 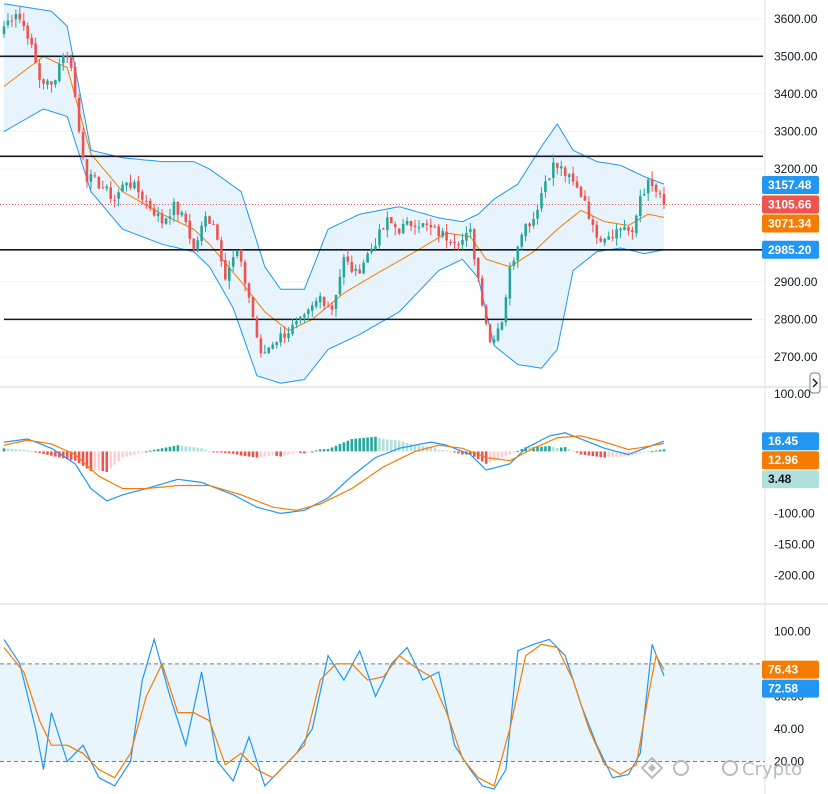 I want to click on macd-line, so click(x=334, y=473).